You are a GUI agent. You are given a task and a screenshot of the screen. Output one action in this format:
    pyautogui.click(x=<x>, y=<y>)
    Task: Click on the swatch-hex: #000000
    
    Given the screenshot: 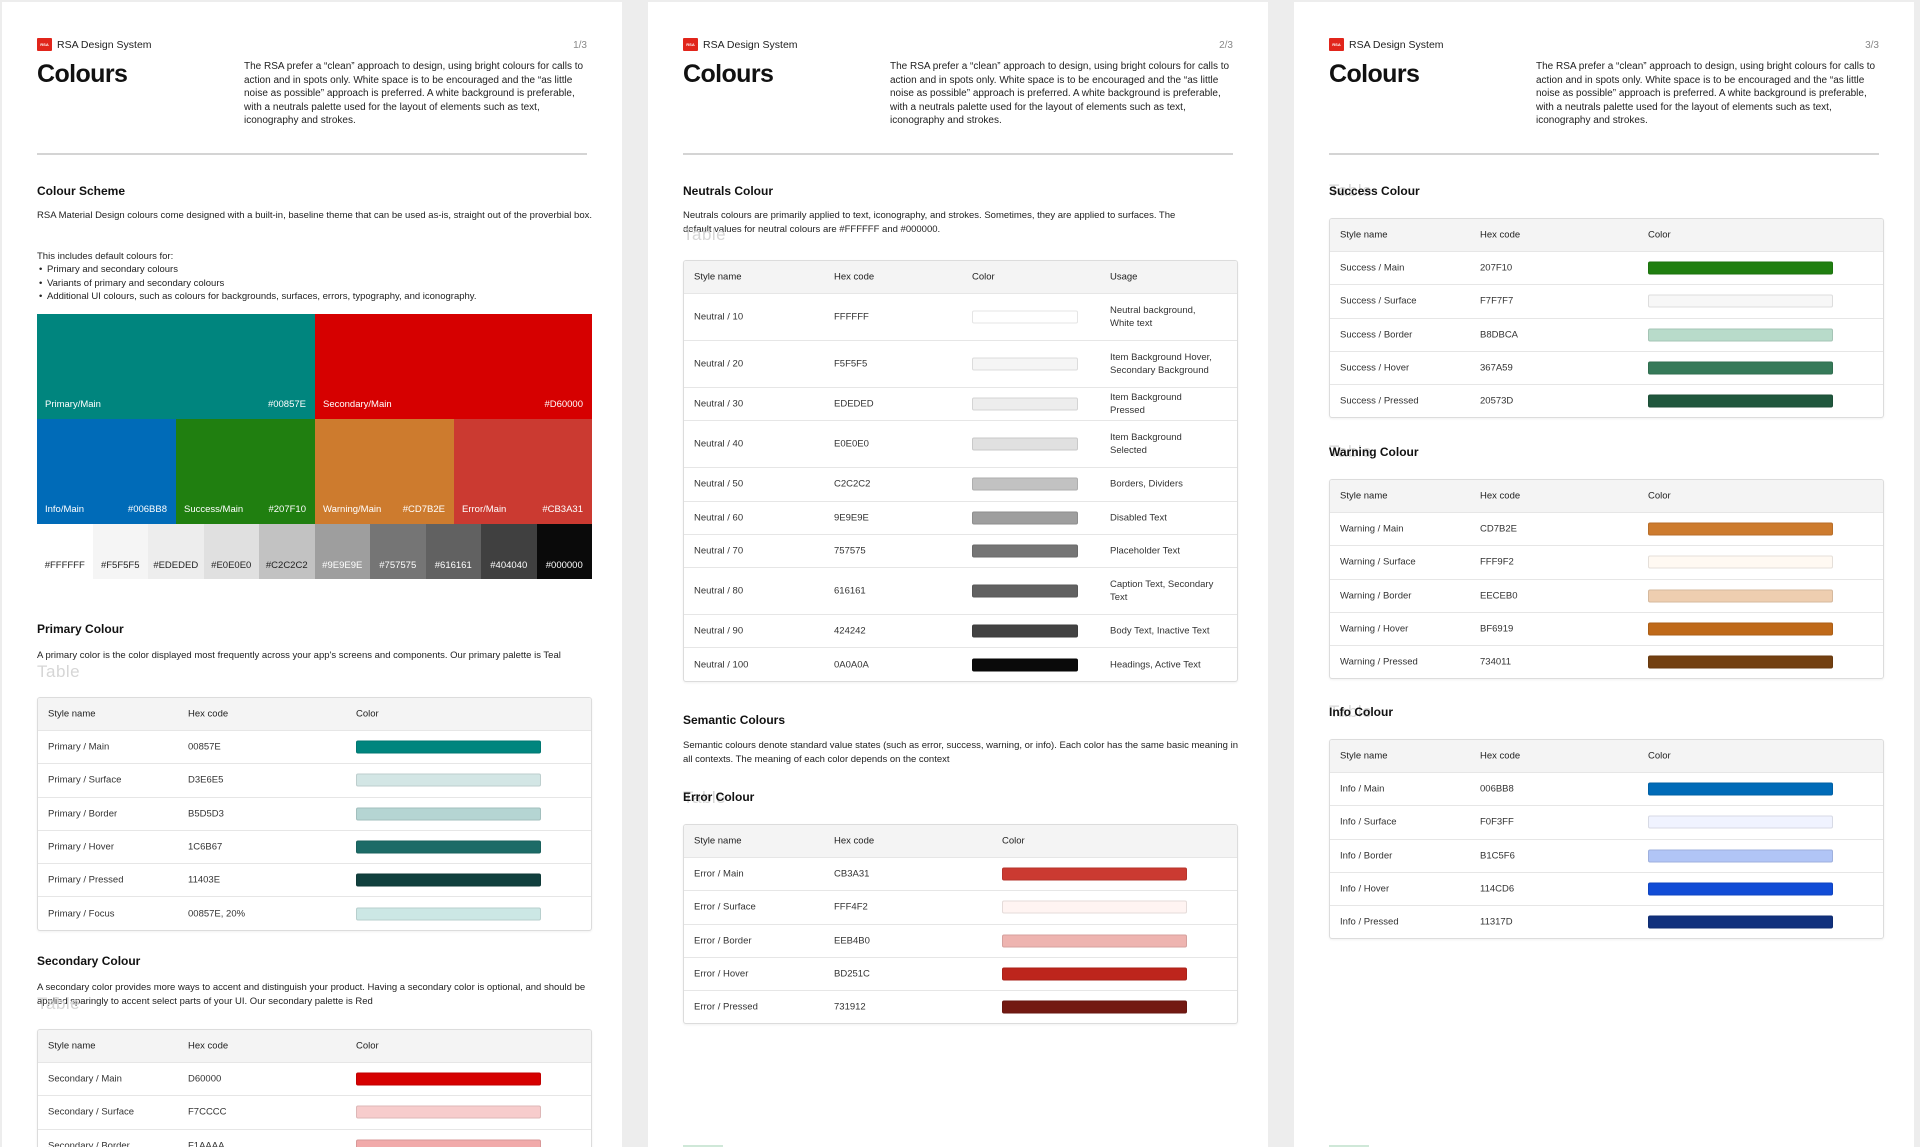 What is the action you would take?
    pyautogui.click(x=564, y=565)
    